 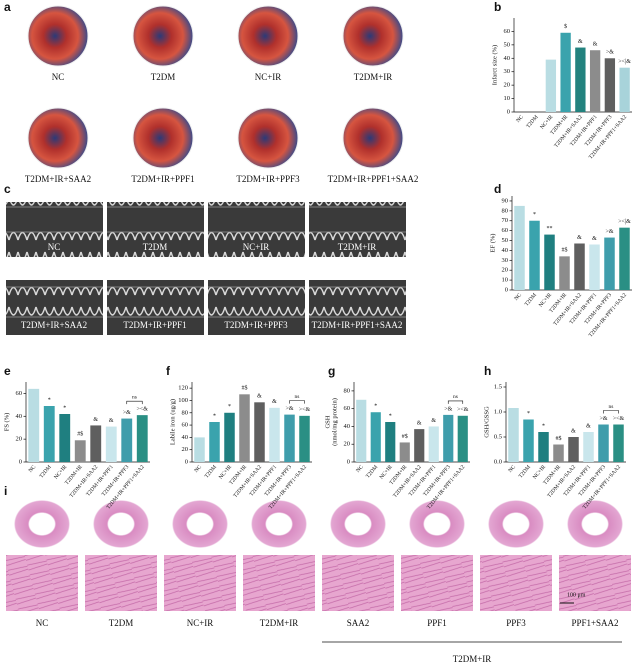 What do you see at coordinates (154, 325) in the screenshot?
I see `photo-label: T2DM+IR+PPF1` at bounding box center [154, 325].